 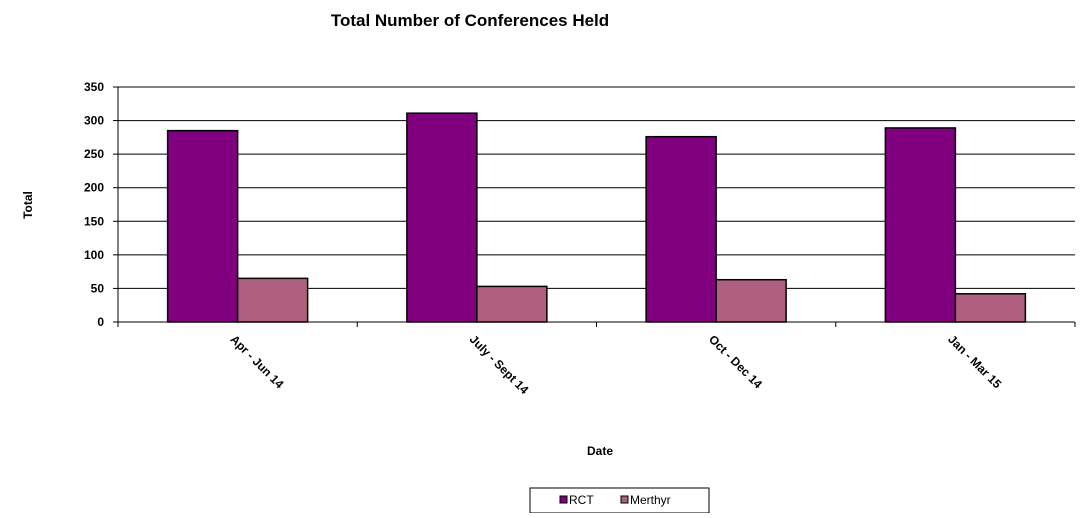 What do you see at coordinates (94, 204) in the screenshot?
I see `y-tick-labels: 0 50 100 150 200 250 300 350` at bounding box center [94, 204].